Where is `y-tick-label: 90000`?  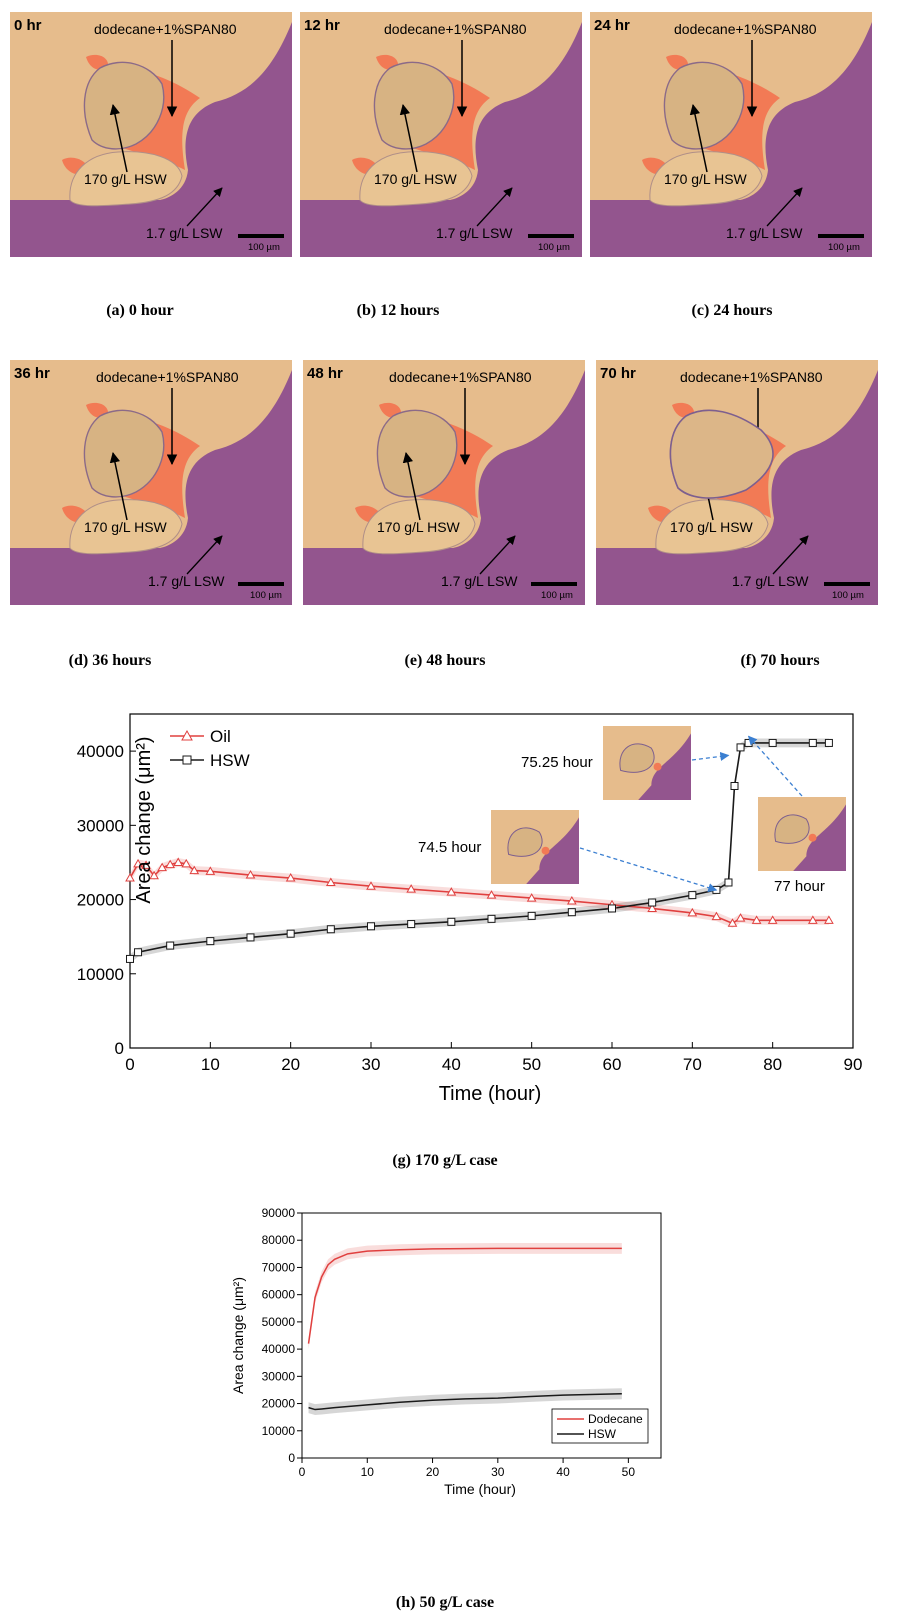
y-tick-label: 90000 is located at coordinates (279, 1213).